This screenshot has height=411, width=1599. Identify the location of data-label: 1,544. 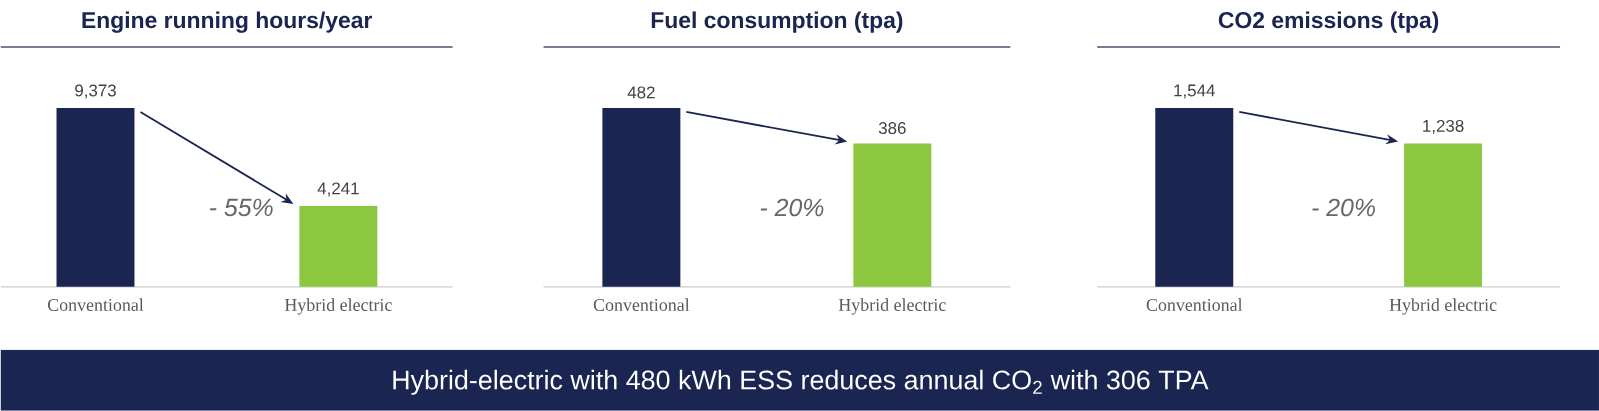
(1194, 91).